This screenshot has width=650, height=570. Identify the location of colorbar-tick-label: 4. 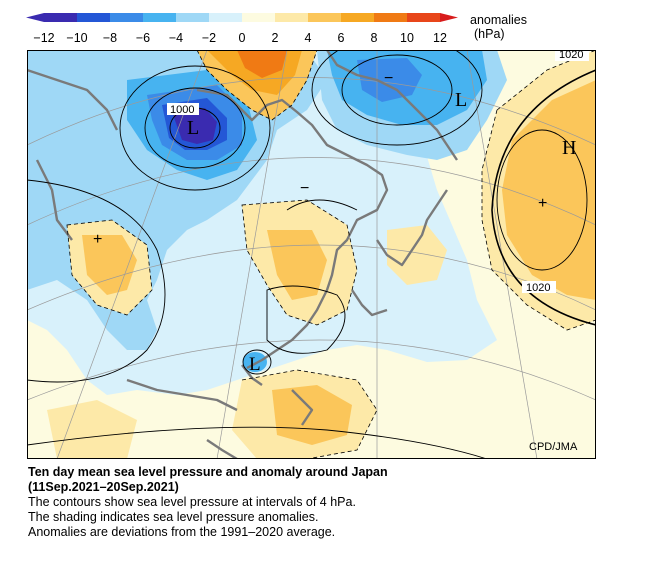
(308, 38).